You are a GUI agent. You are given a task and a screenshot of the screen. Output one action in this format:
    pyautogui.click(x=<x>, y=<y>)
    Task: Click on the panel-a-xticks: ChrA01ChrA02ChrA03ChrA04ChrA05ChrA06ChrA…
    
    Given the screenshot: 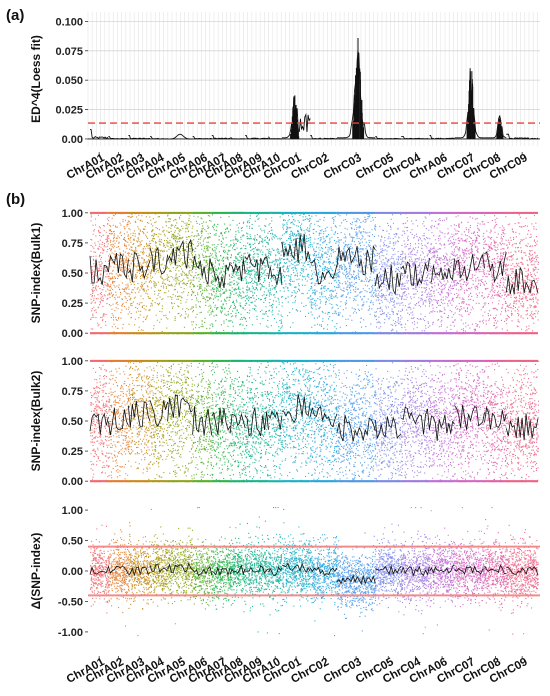 What is the action you would take?
    pyautogui.click(x=297, y=167)
    